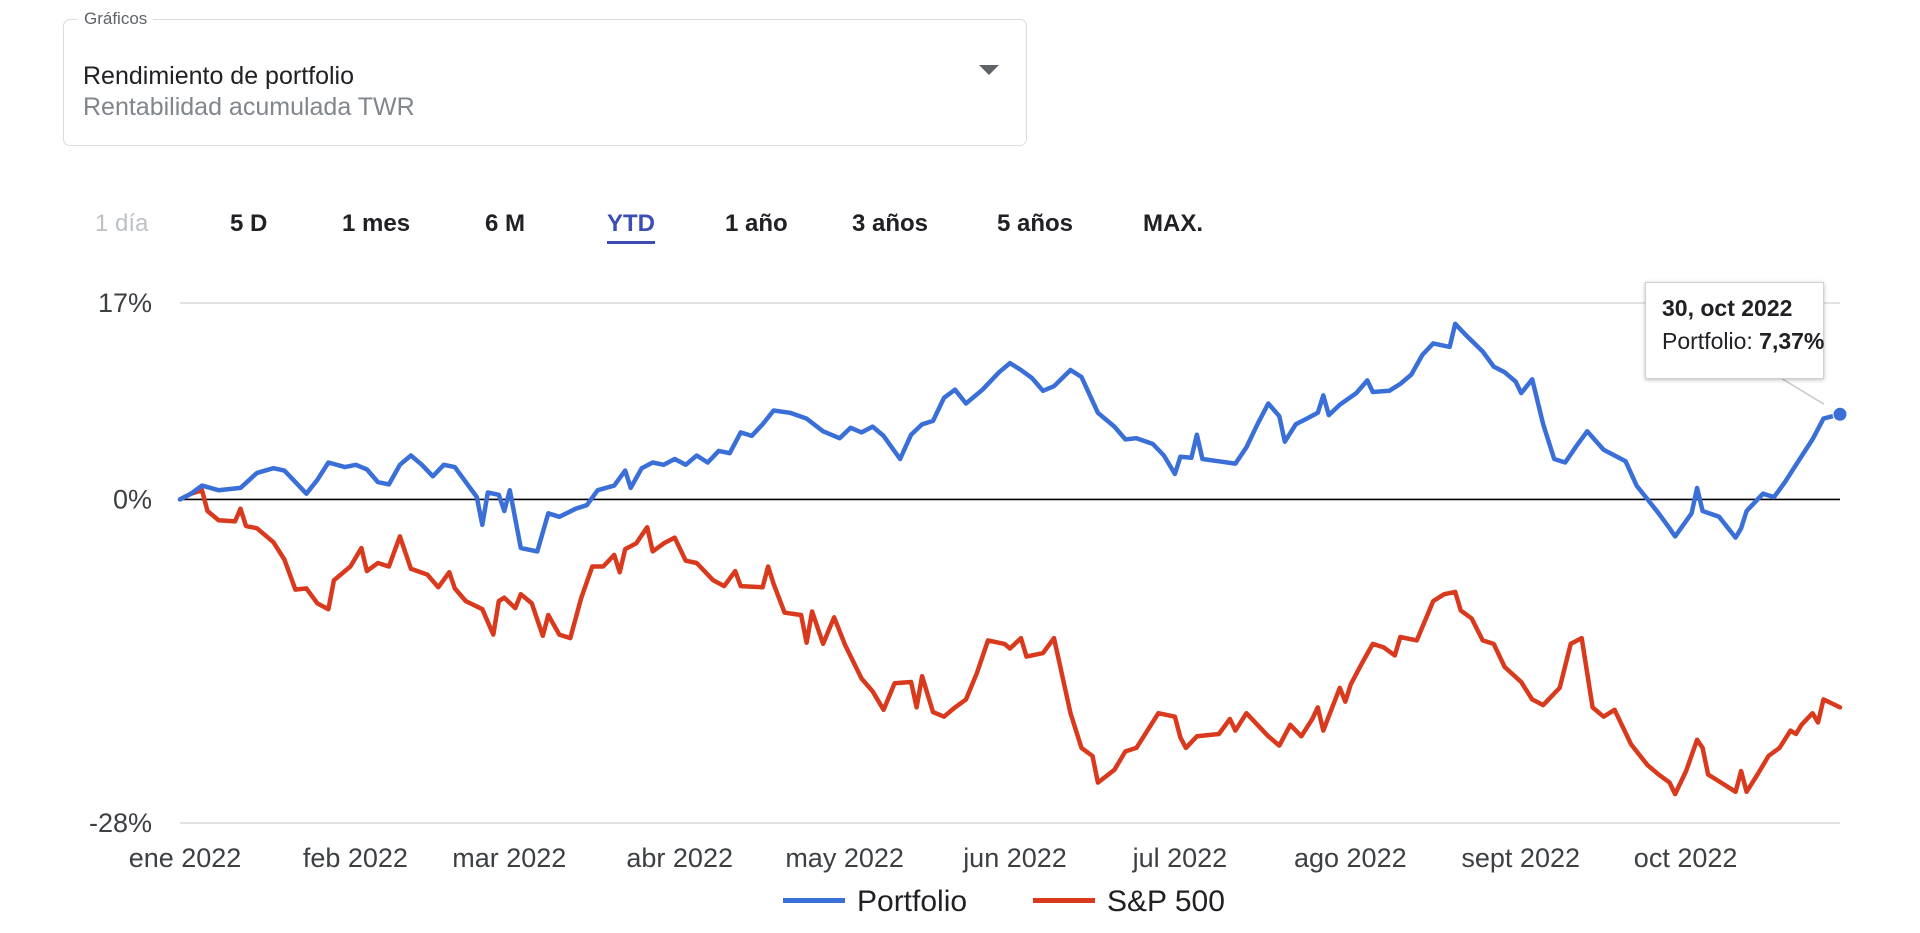 The height and width of the screenshot is (933, 1920). Describe the element at coordinates (505, 223) in the screenshot. I see `tab-6-months: 6 M` at that location.